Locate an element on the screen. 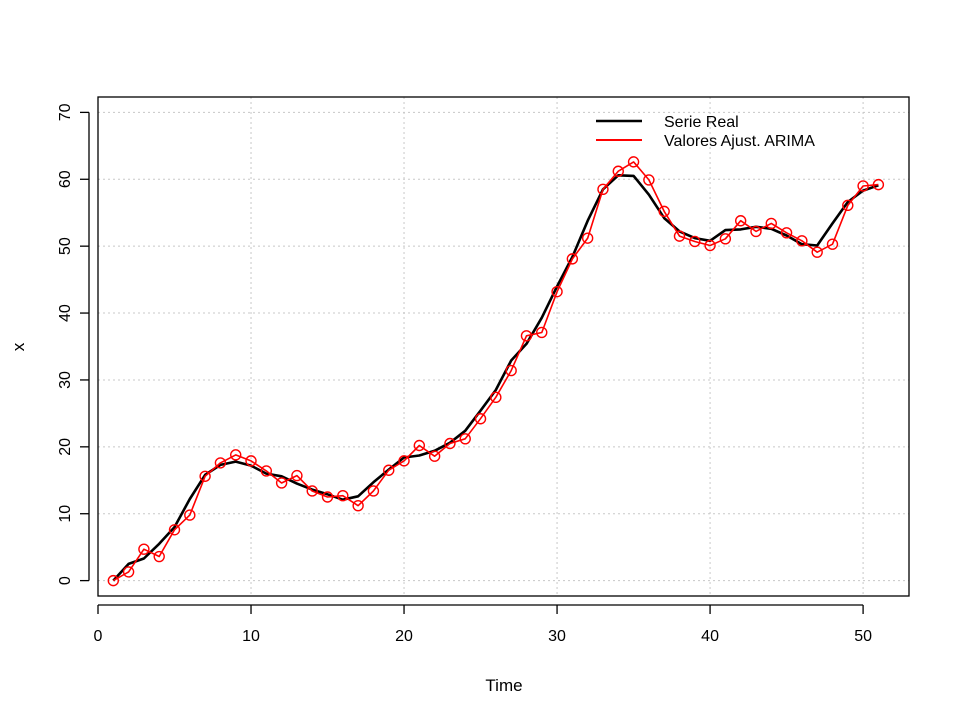  x-axis-title: Time is located at coordinates (503, 685).